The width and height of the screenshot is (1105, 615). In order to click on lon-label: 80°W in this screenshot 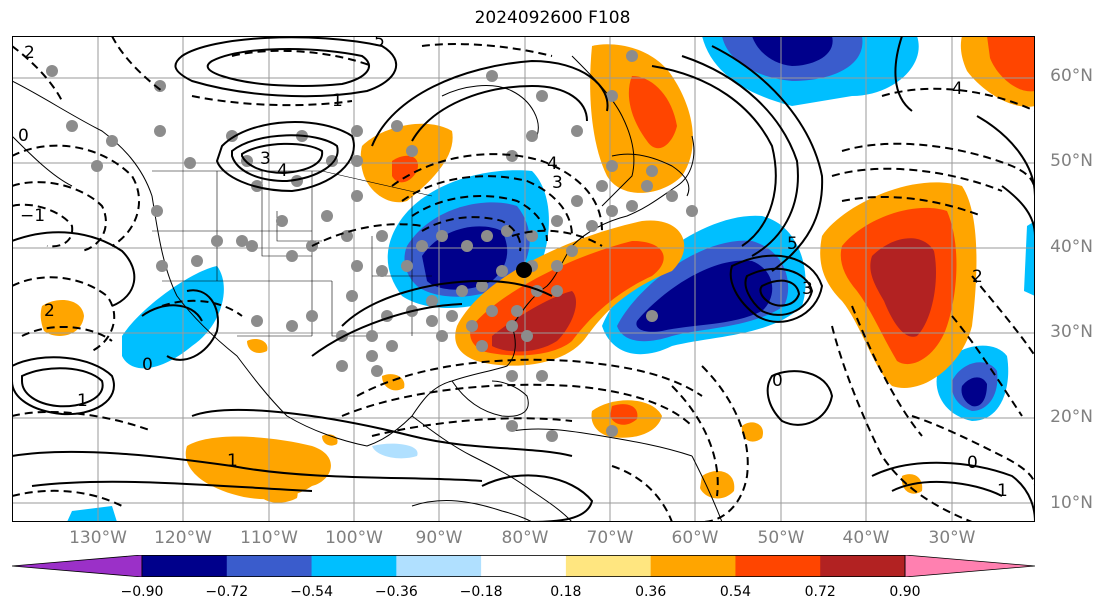, I will do `click(525, 538)`.